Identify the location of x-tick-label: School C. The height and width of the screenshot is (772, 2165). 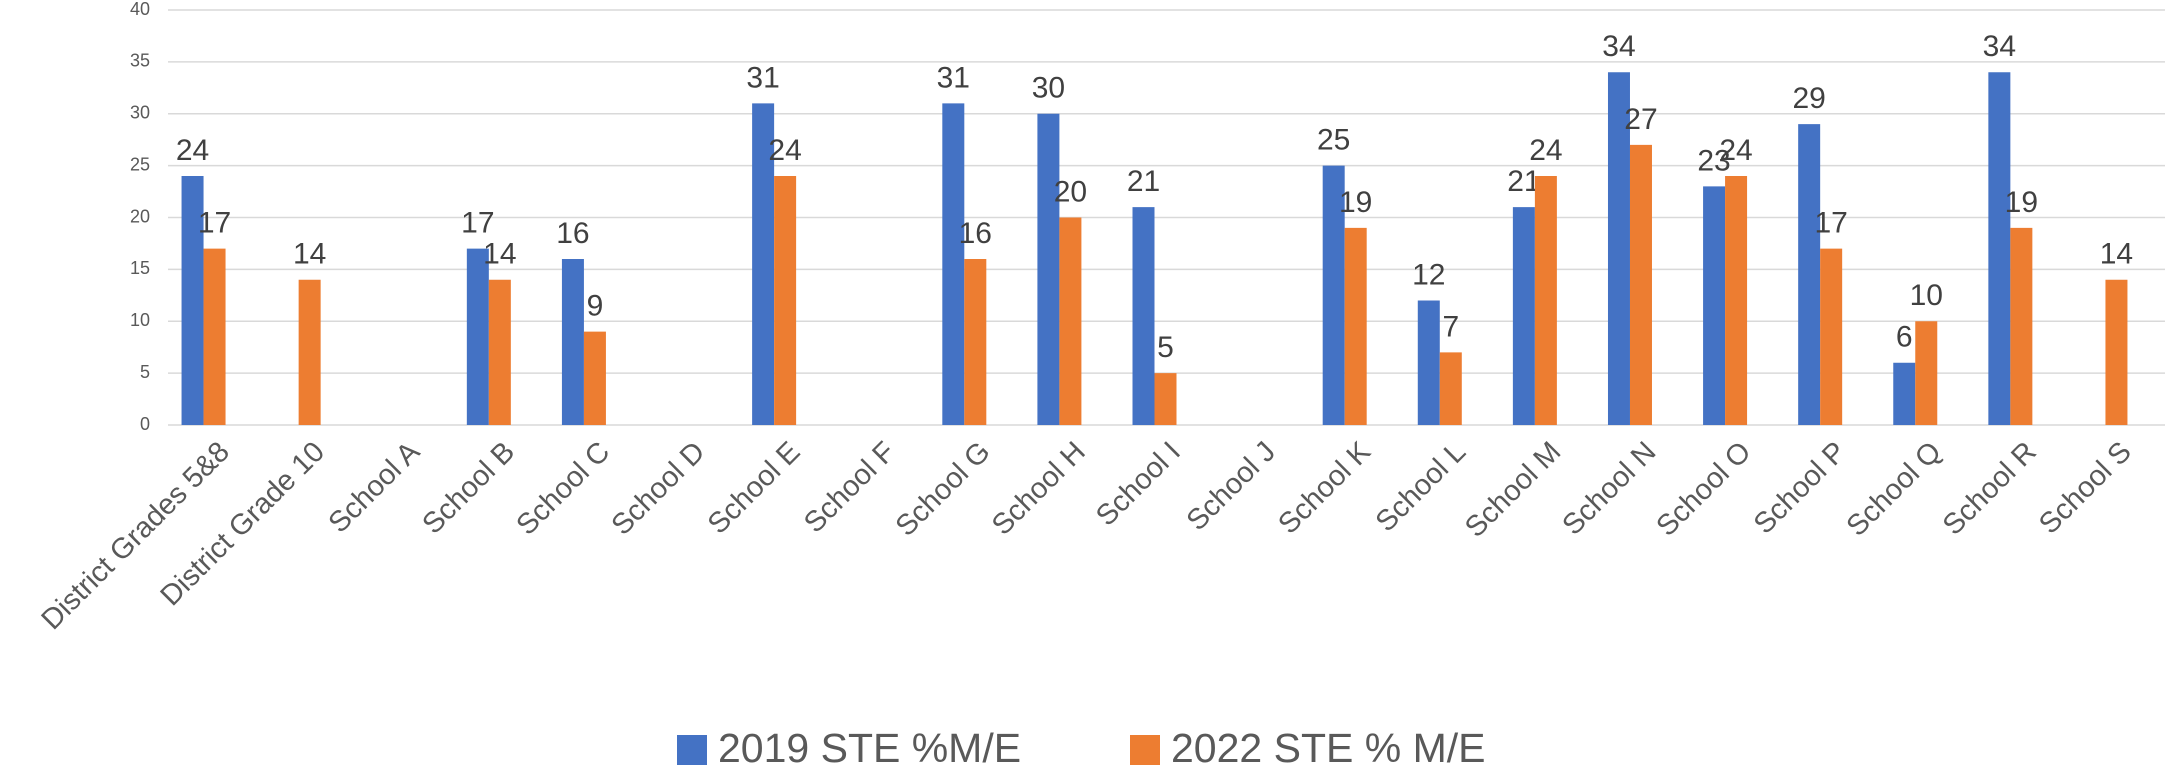
(563, 489).